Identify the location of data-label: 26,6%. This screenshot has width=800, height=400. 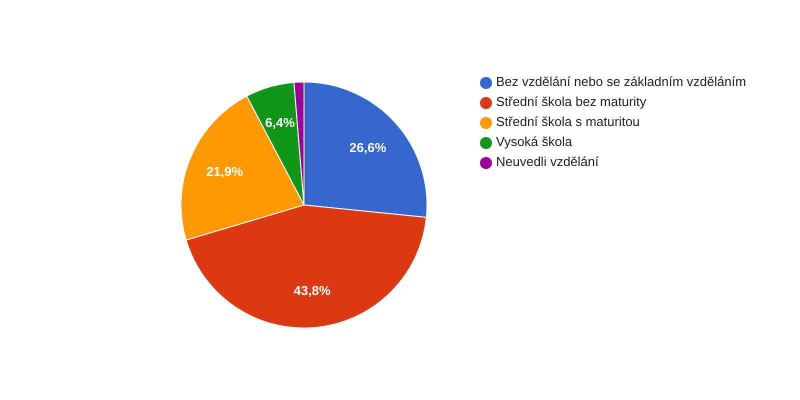
(368, 147).